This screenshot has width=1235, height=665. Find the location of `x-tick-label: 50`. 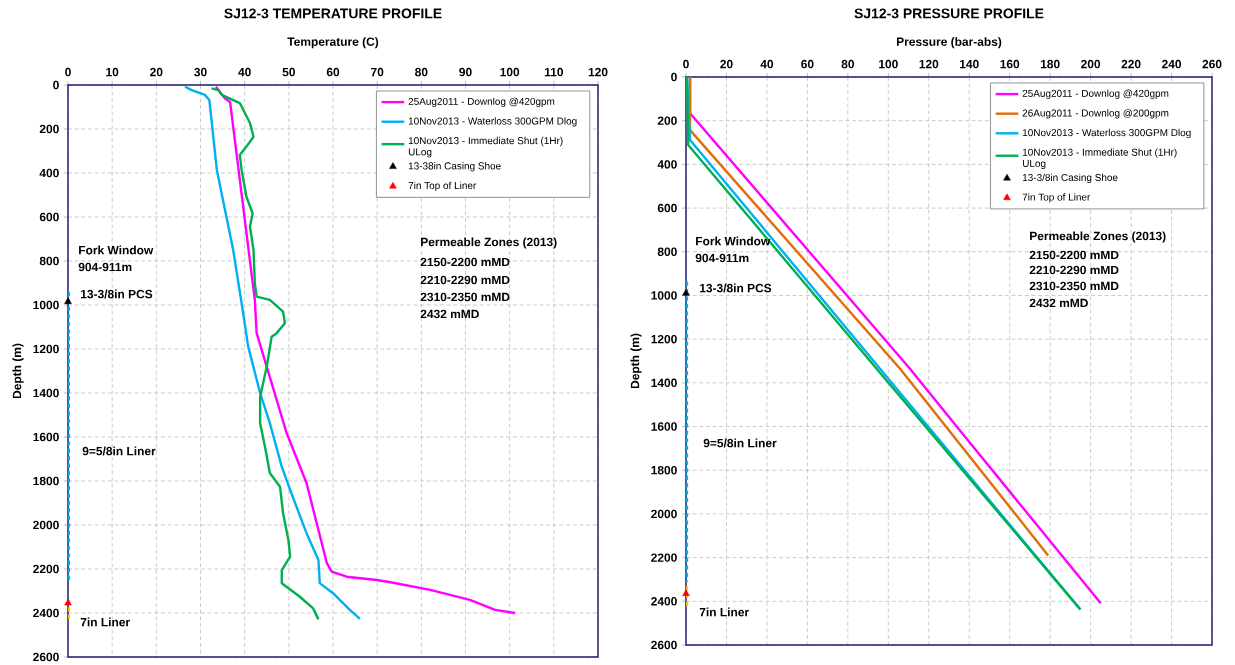

x-tick-label: 50 is located at coordinates (288, 72).